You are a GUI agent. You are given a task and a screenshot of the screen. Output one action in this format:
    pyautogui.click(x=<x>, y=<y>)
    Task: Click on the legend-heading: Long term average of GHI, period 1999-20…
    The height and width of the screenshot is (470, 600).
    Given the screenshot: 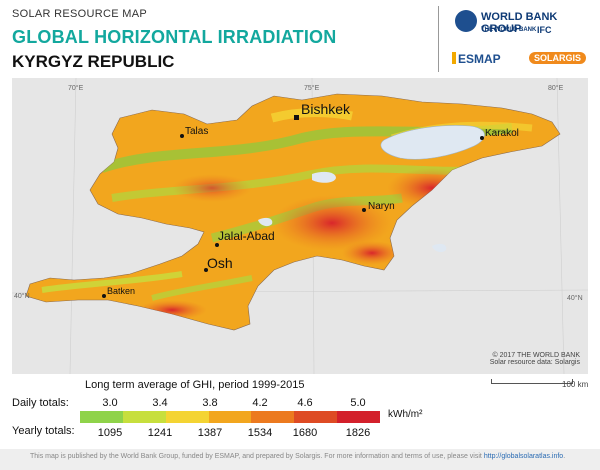 What is the action you would take?
    pyautogui.click(x=195, y=385)
    